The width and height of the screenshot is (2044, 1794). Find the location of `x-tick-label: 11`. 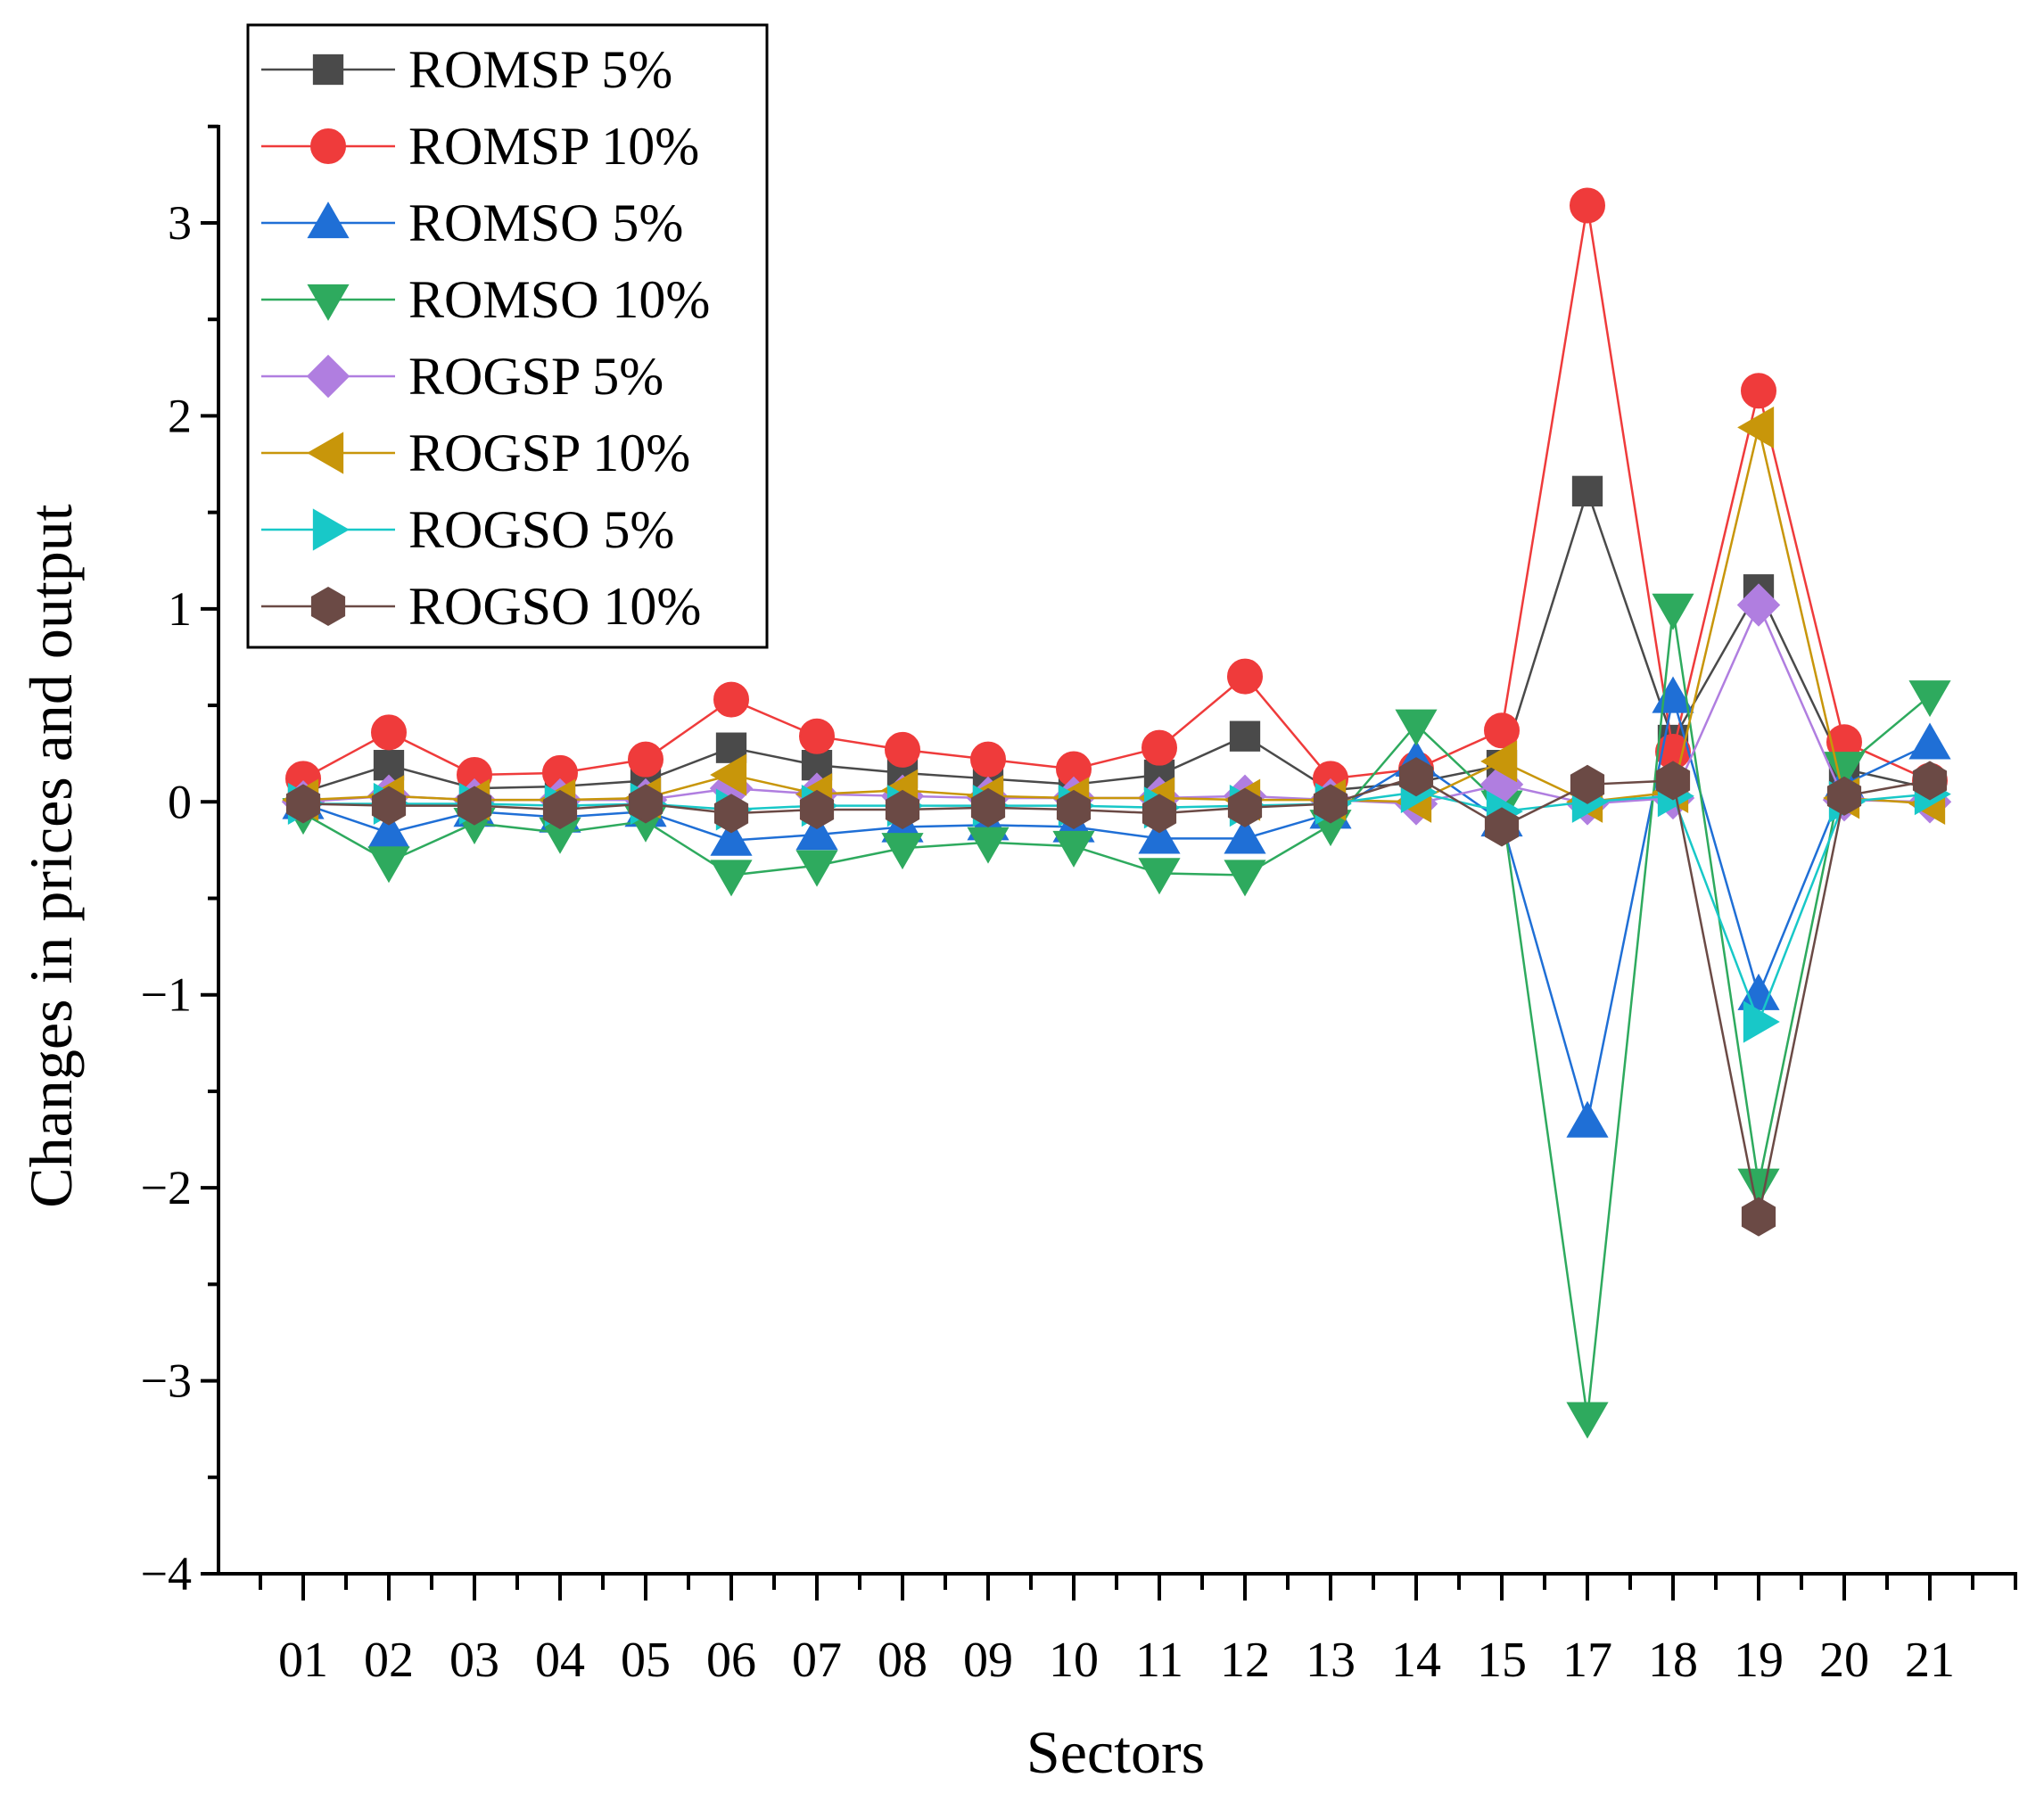

x-tick-label: 11 is located at coordinates (1159, 1660).